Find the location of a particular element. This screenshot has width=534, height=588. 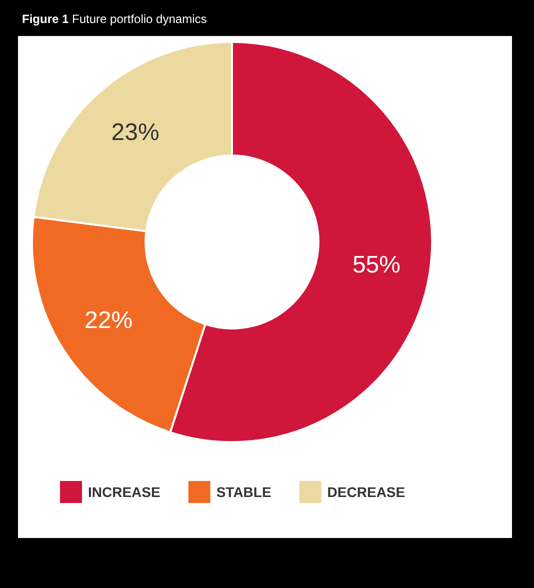

data-label: 22% is located at coordinates (108, 320).